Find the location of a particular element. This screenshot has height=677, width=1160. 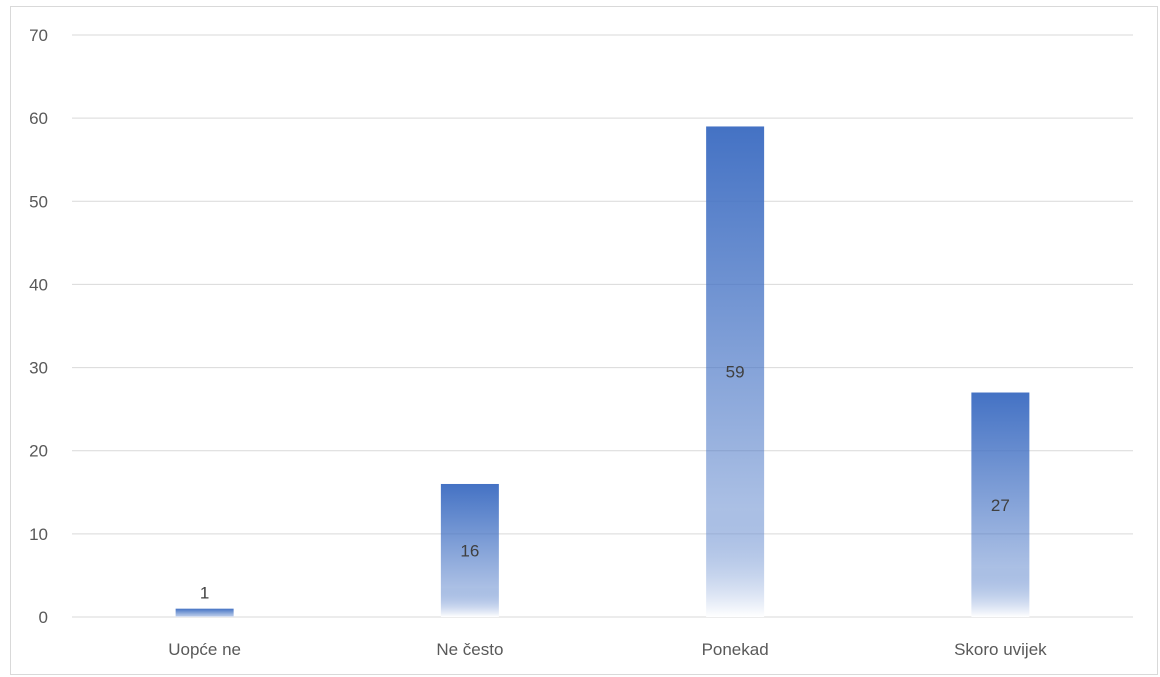

data-label: 27 is located at coordinates (1000, 505).